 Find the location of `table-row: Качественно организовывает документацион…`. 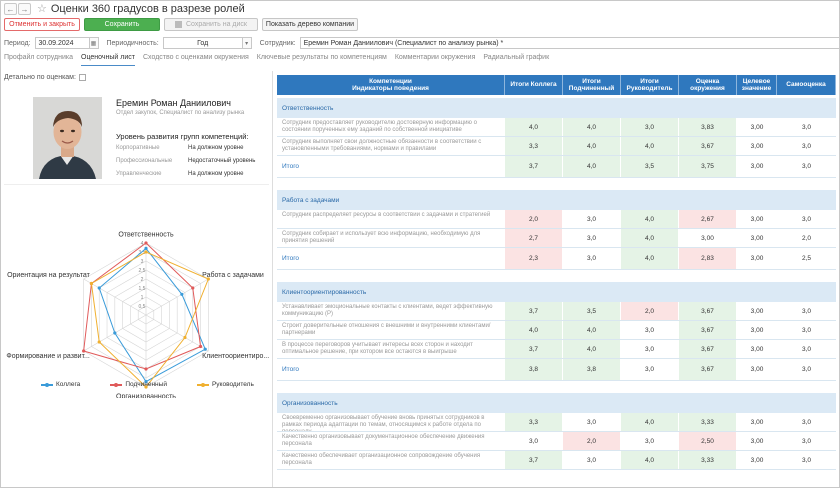

table-row: Качественно организовывает документацион… is located at coordinates (556, 441).